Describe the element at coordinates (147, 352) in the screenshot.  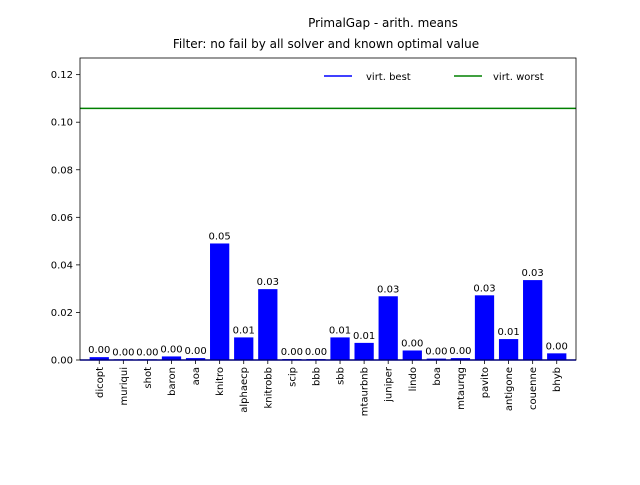
I see `bar-value-label-shot: 0.00` at that location.